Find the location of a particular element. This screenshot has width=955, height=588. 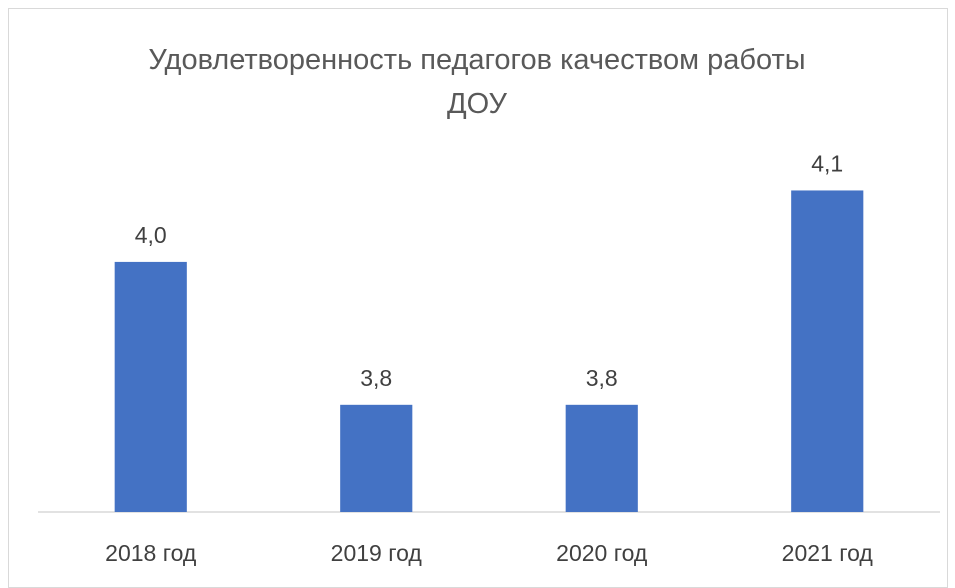

data-label: 4,1 is located at coordinates (827, 164).